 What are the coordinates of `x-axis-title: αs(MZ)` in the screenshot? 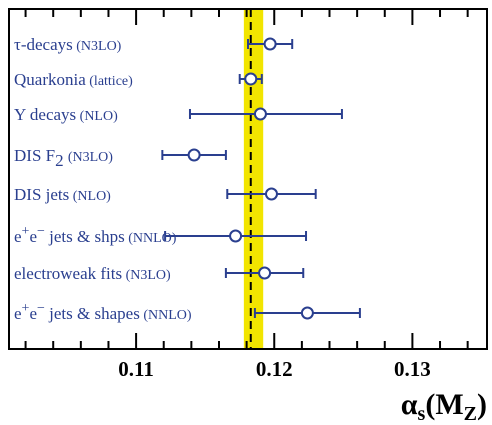 It's located at (444, 406).